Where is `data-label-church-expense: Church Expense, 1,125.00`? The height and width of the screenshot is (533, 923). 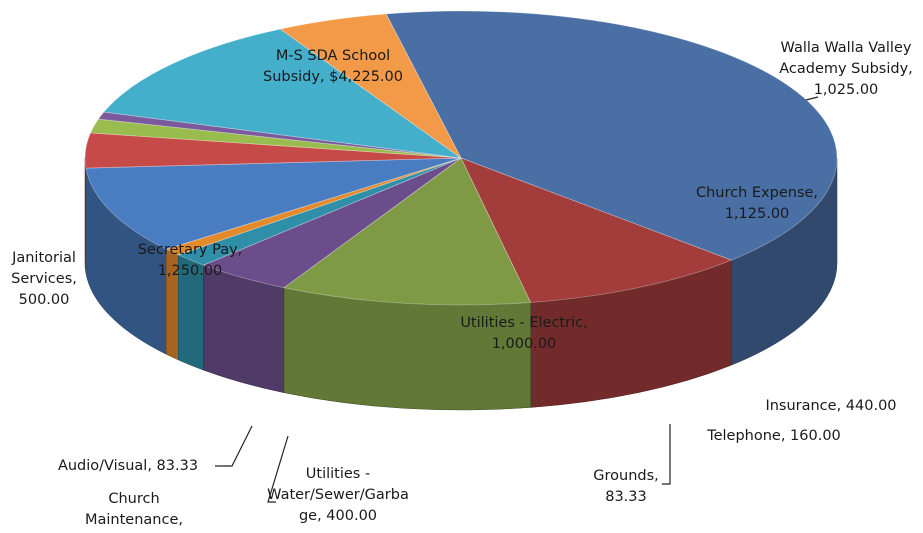
data-label-church-expense: Church Expense, 1,125.00 is located at coordinates (757, 203).